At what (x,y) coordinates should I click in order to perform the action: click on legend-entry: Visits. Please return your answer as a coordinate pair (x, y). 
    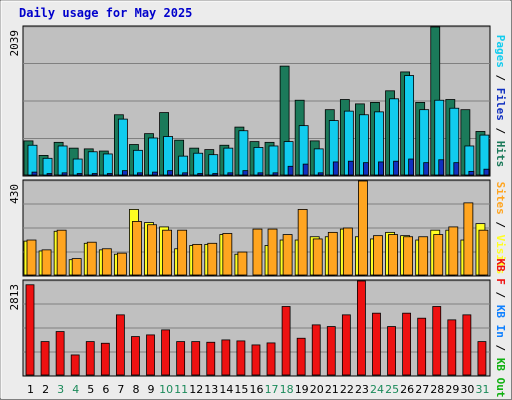
    Looking at the image, I should click on (500, 255).